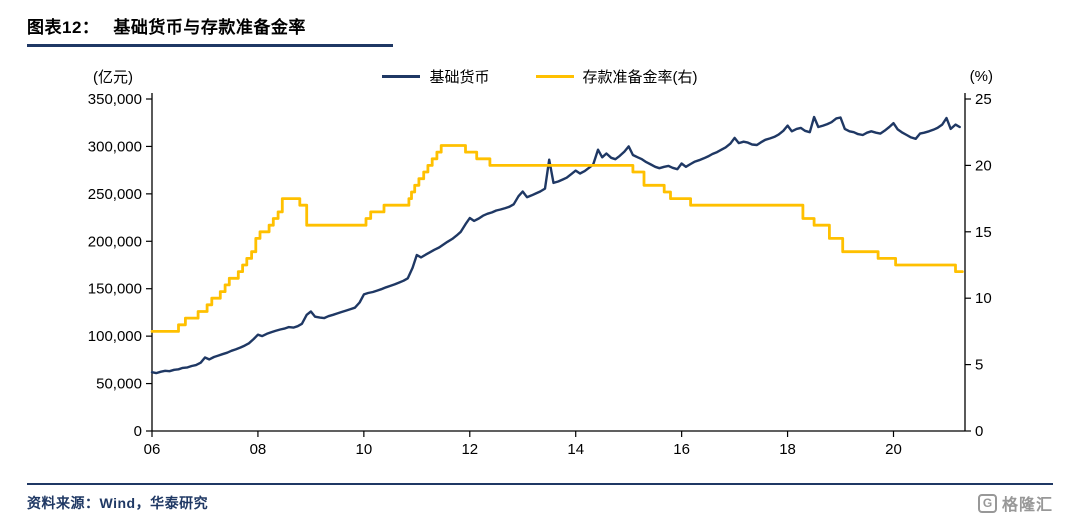  I want to click on figure-footer: 资料来源：Wind，华泰研究 G 格隆汇, so click(540, 499).